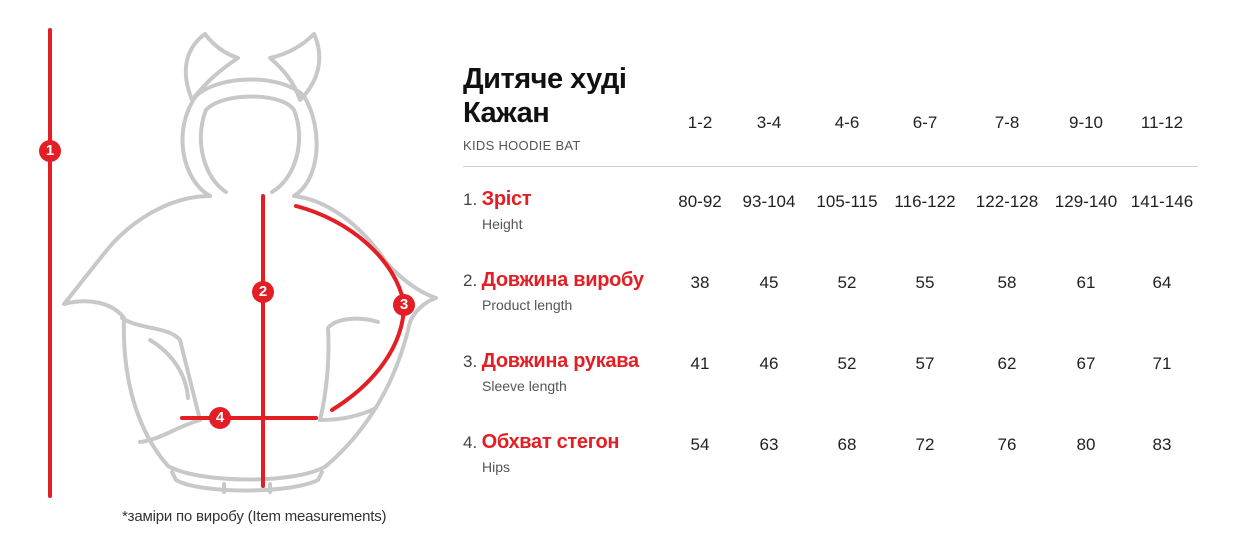 Image resolution: width=1250 pixels, height=554 pixels. Describe the element at coordinates (700, 201) in the screenshot. I see `table-cell: 80-92` at that location.